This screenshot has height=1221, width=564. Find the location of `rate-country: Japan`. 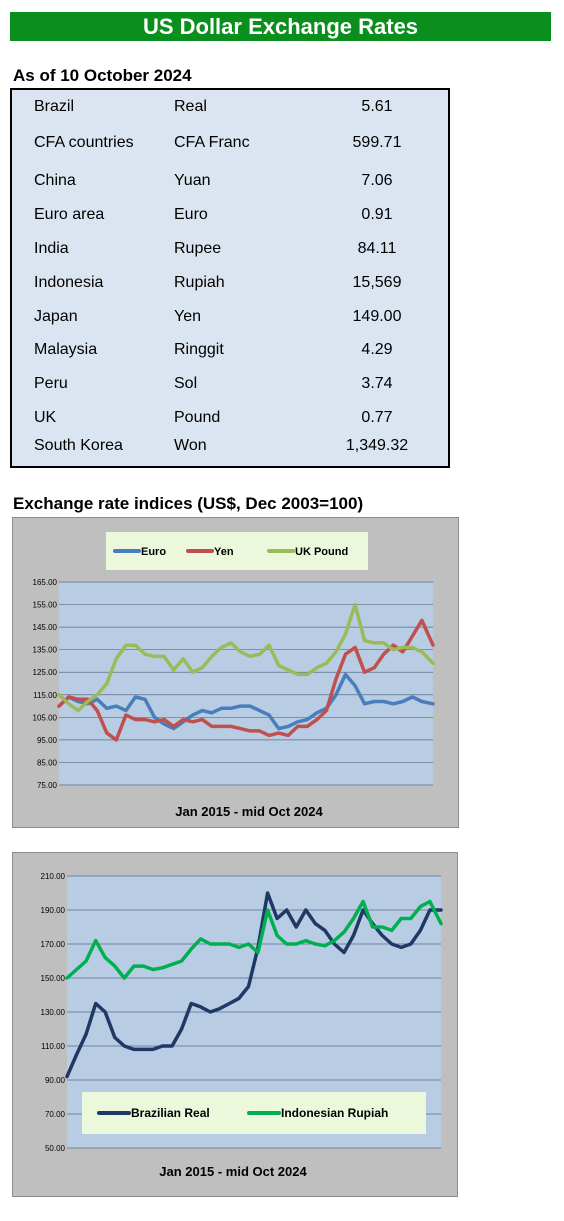

rate-country: Japan is located at coordinates (56, 316).